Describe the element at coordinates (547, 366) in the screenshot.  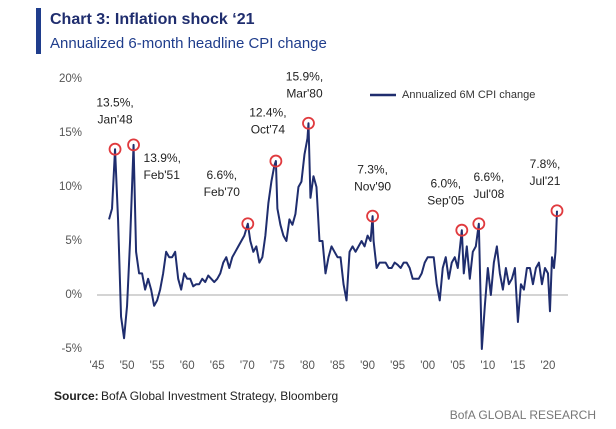
I see `x-tick-label: '20` at that location.